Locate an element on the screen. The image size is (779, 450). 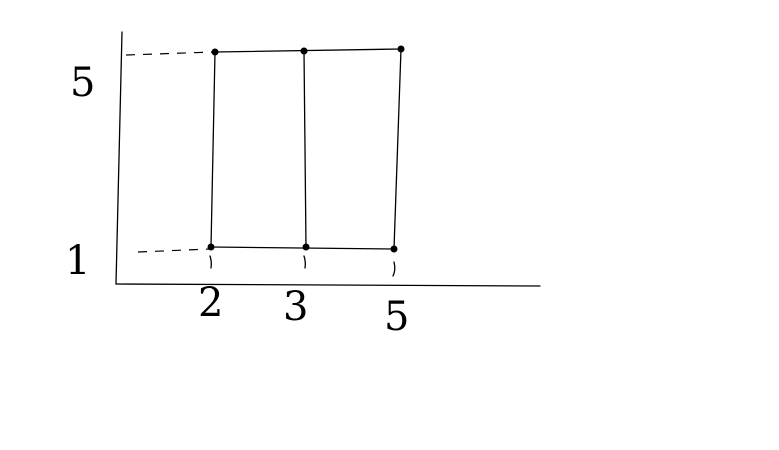
bottom-edge is located at coordinates (302, 248).